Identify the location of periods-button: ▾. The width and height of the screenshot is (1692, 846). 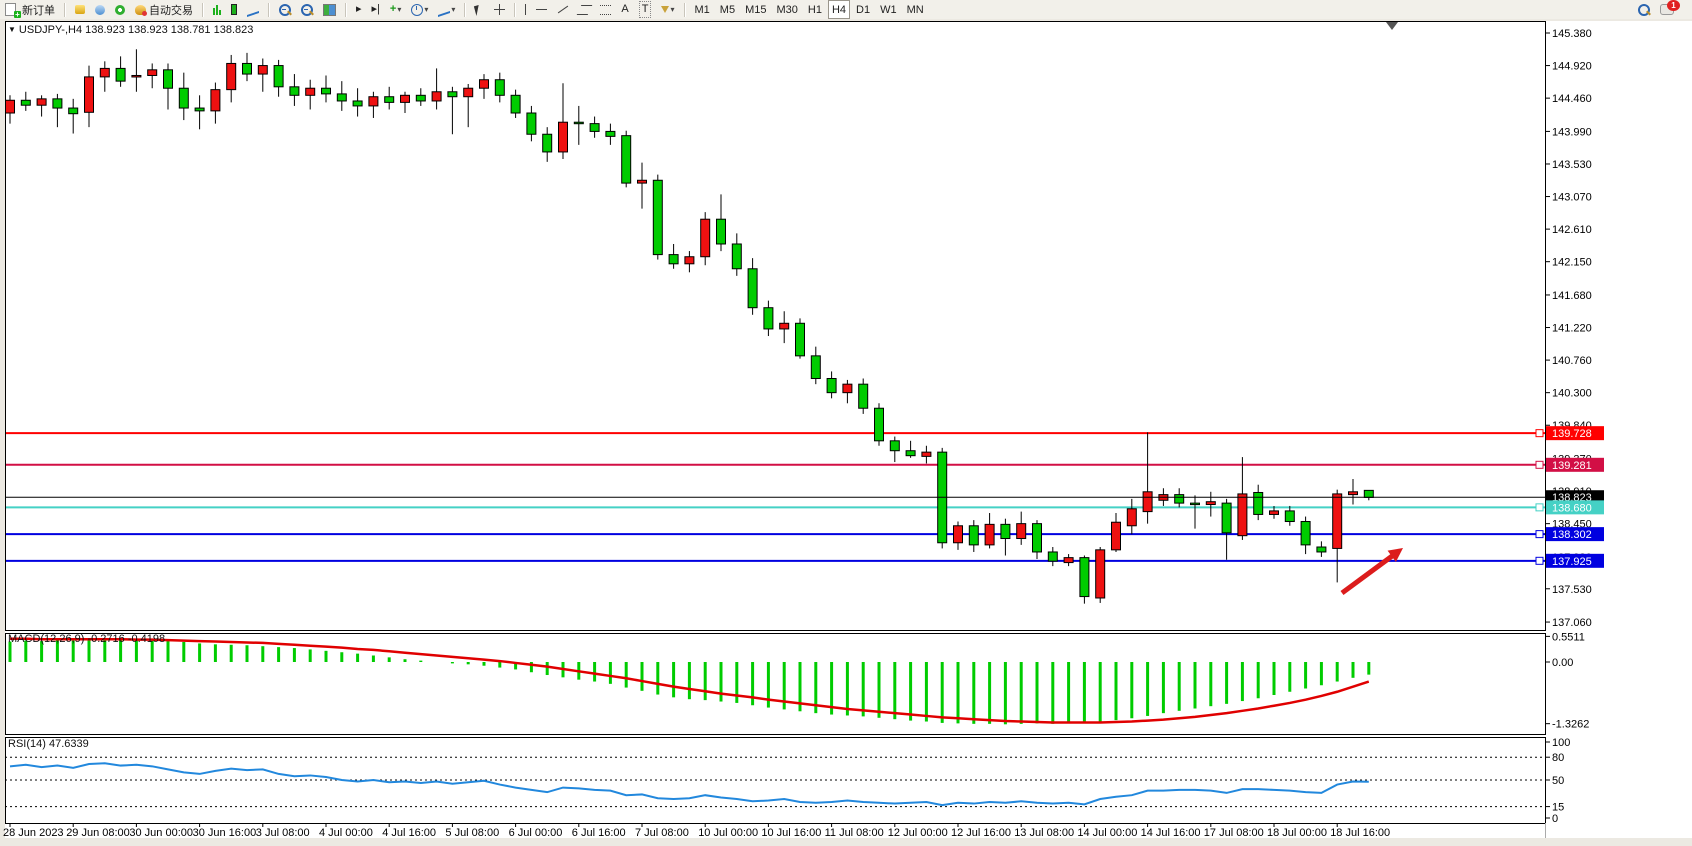
(419, 9).